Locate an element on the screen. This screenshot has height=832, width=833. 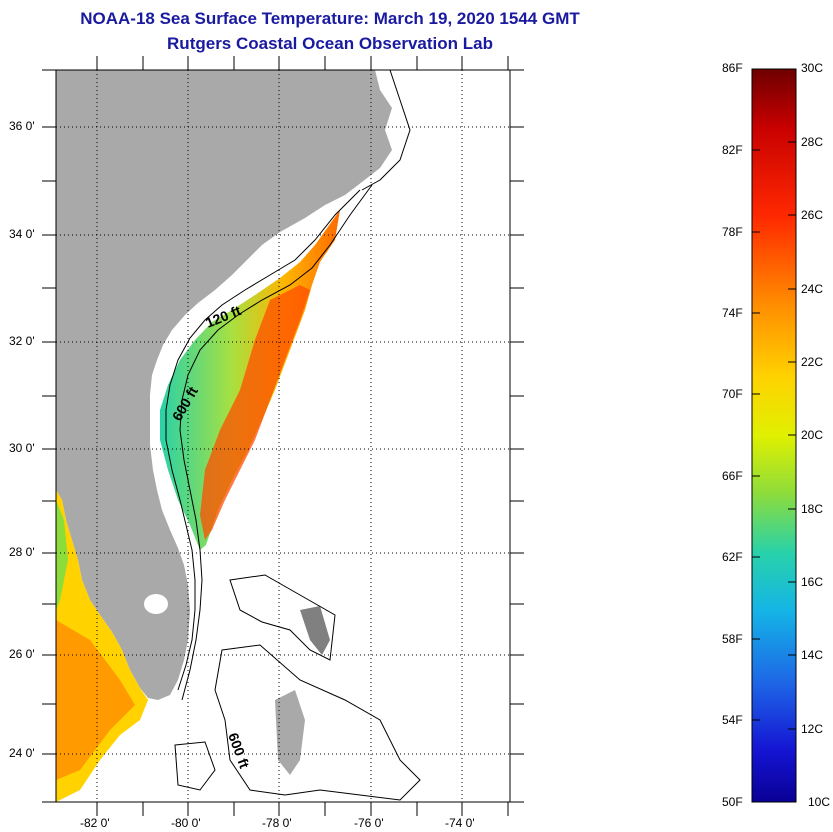
land-andros is located at coordinates (290, 732).